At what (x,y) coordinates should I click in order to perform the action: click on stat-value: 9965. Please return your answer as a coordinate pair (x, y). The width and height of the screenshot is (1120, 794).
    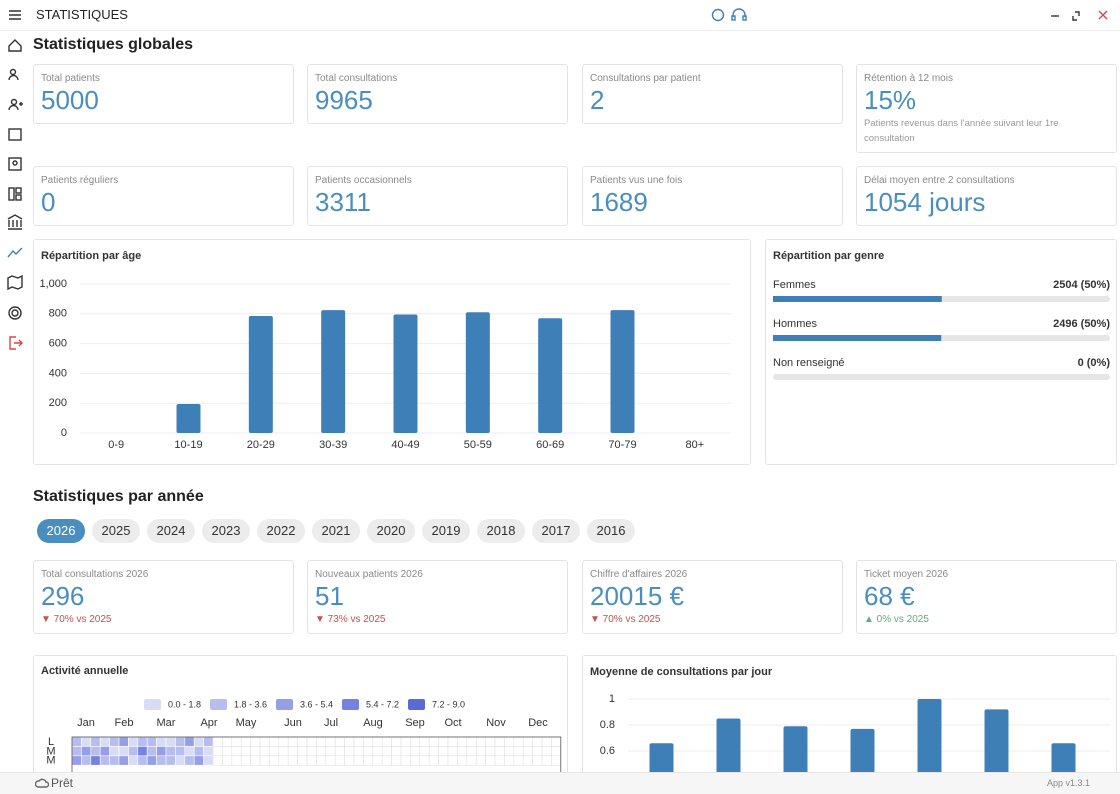
    Looking at the image, I should click on (344, 100).